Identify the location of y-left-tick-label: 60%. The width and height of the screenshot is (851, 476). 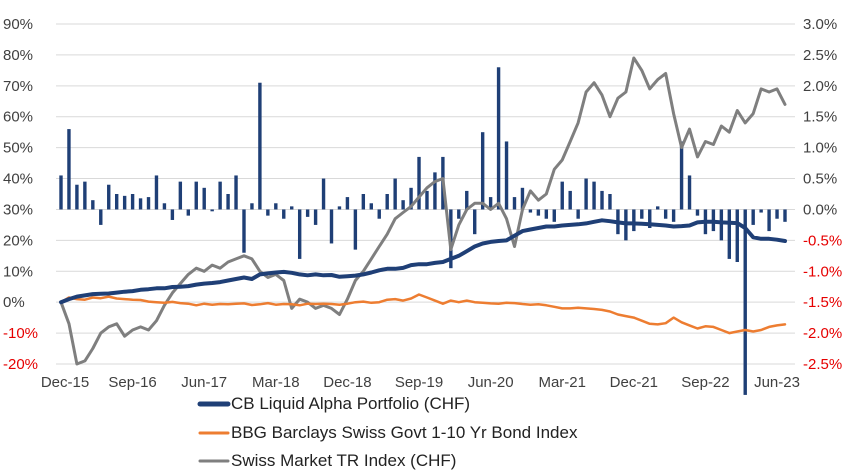
(18, 117).